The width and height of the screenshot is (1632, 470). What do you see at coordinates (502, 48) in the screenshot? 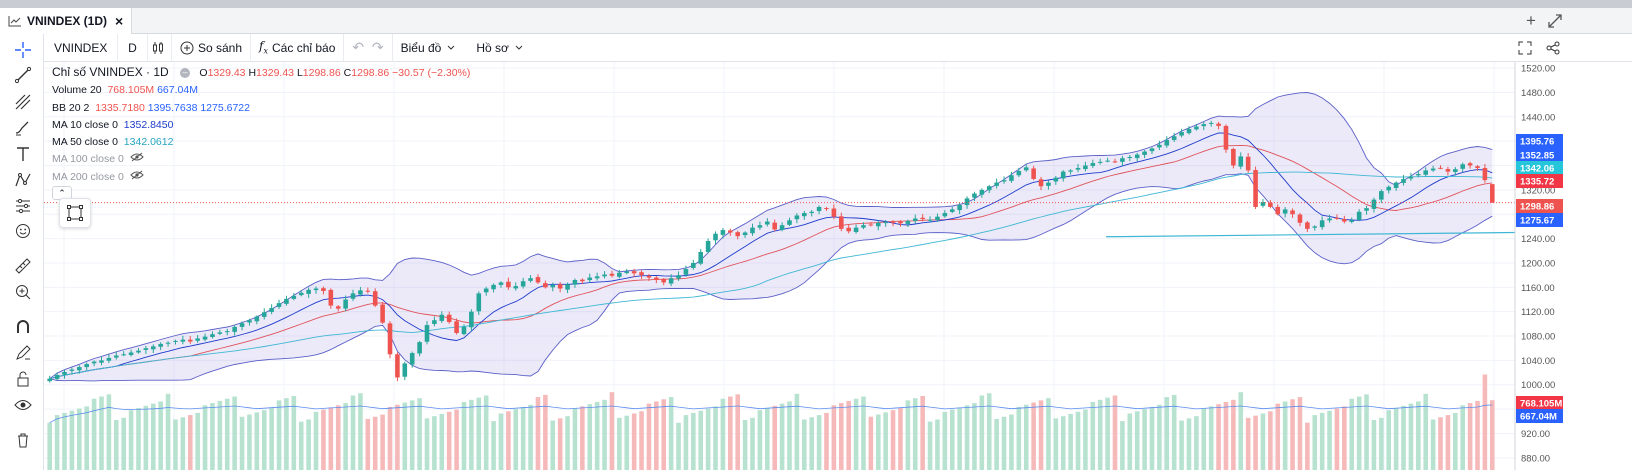
I see `template-button: Hồ sơ` at bounding box center [502, 48].